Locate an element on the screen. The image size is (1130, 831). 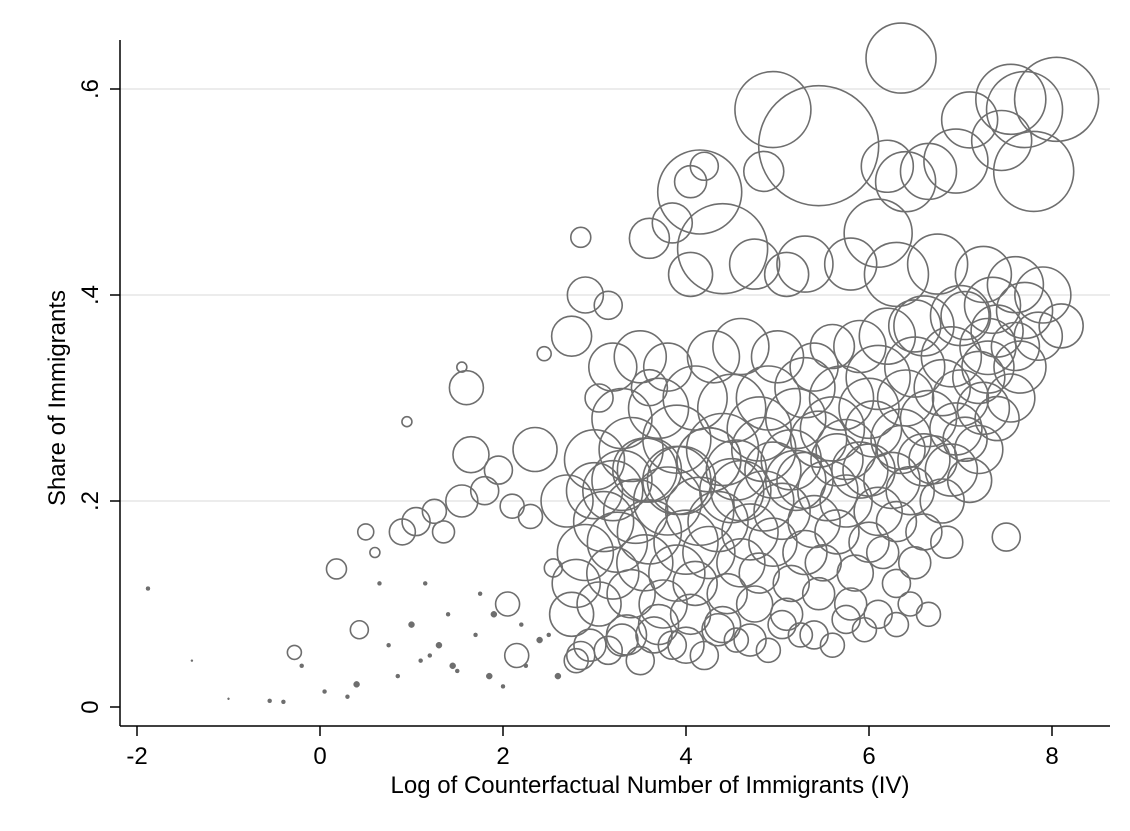
y-tick-label-2: .4 is located at coordinates (90, 295).